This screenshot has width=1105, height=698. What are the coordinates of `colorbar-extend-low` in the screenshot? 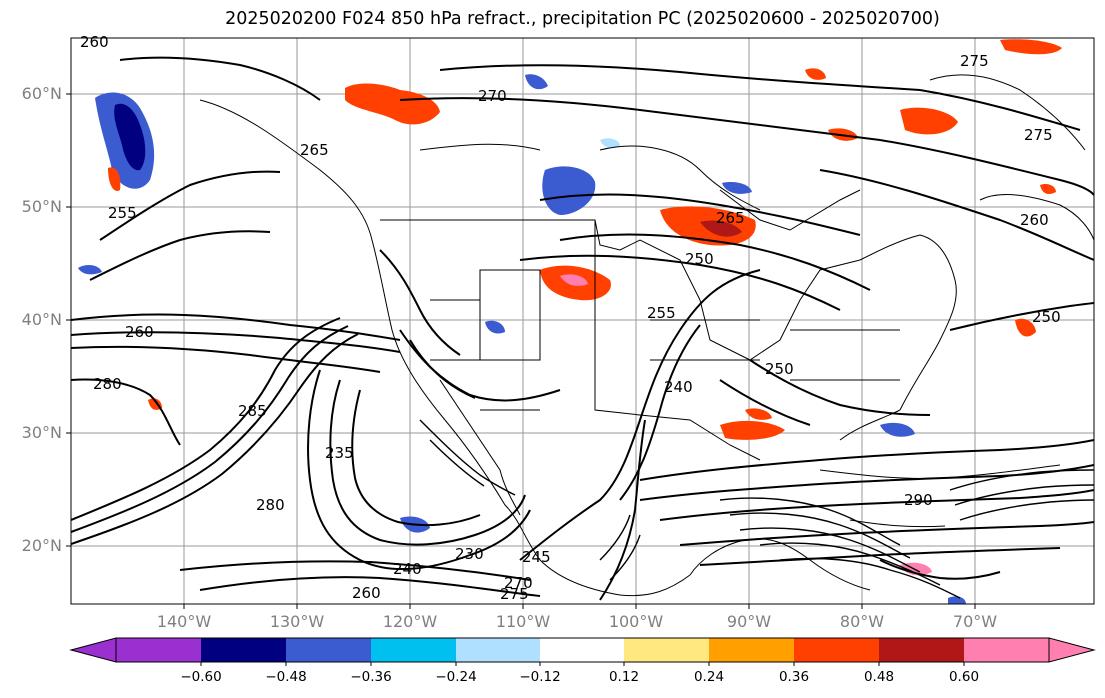 It's located at (93, 650).